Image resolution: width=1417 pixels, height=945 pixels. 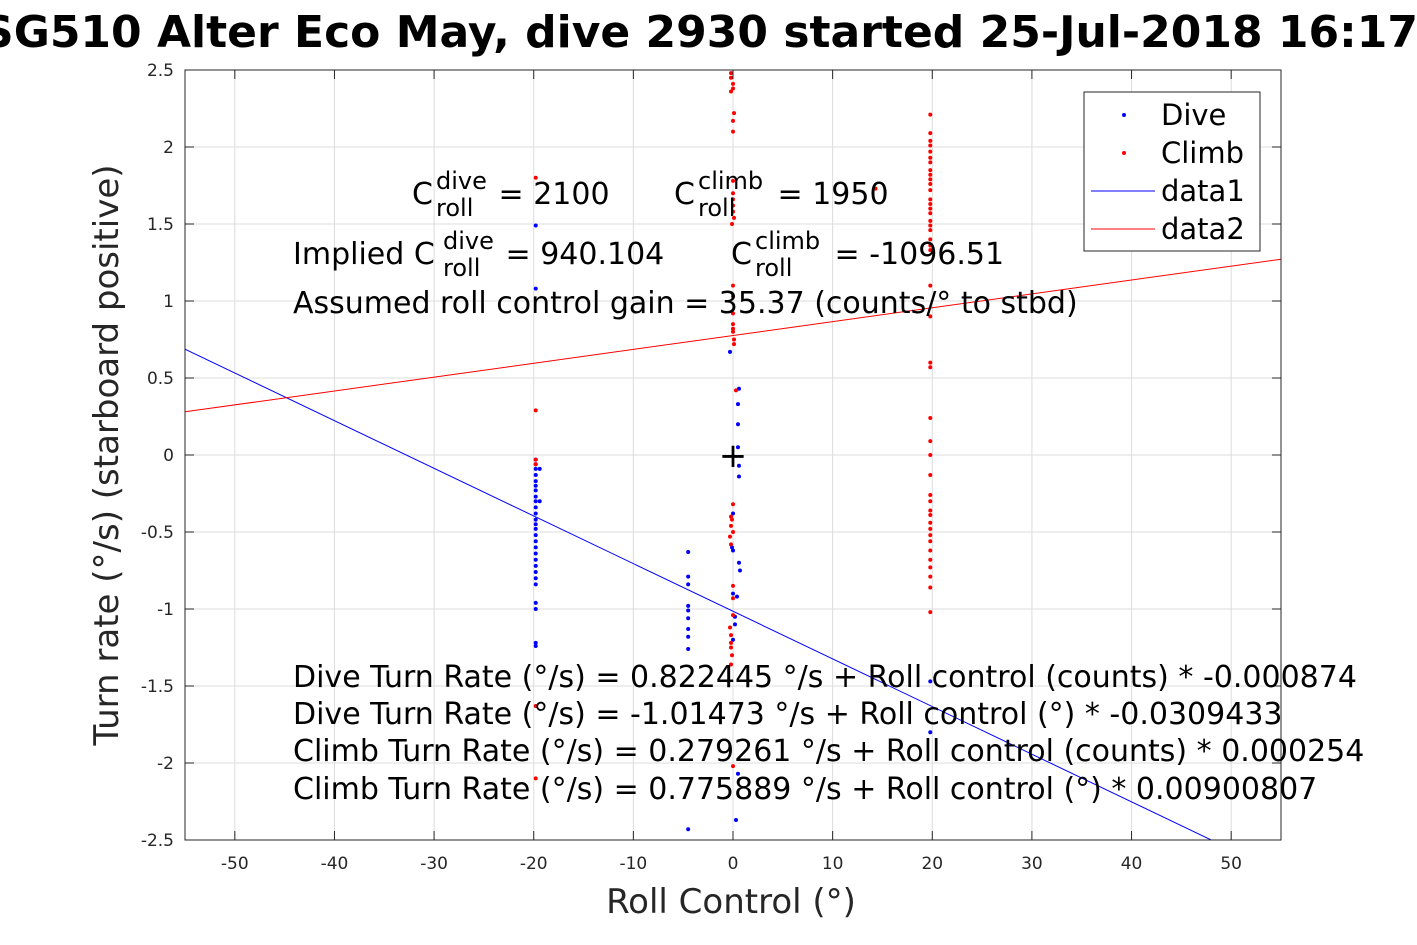 I want to click on legend-dive-marker, so click(x=1124, y=115).